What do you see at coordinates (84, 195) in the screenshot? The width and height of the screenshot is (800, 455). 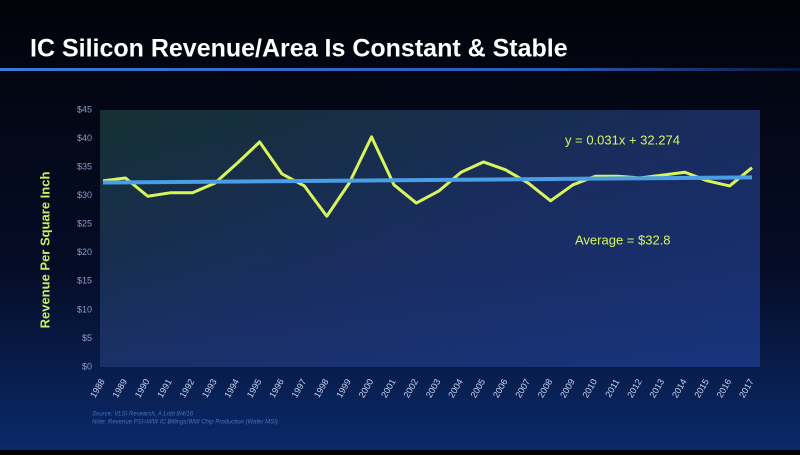 I see `y-tick-label: $30` at bounding box center [84, 195].